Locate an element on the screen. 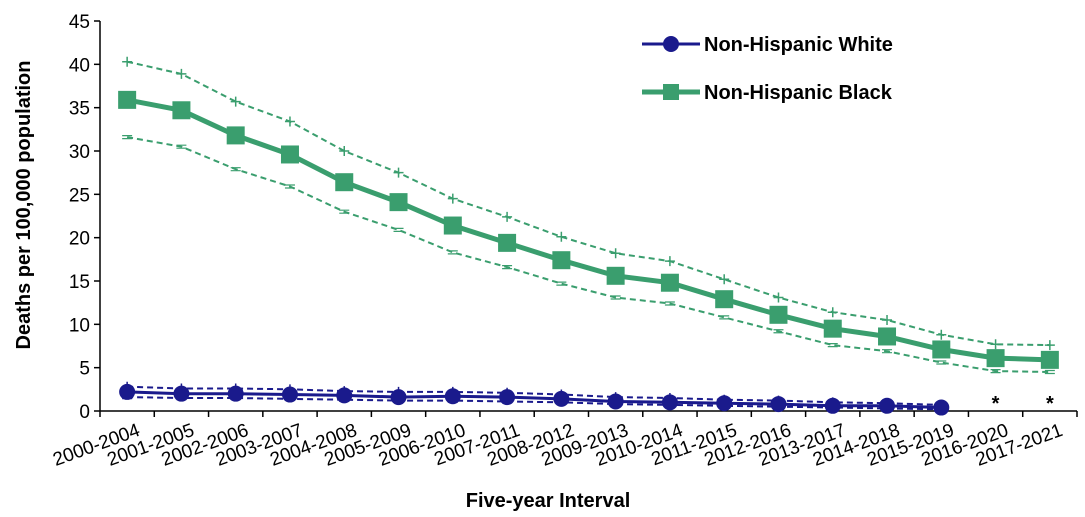  legend: Non-Hispanic White Non-Hispanic Black is located at coordinates (767, 69).